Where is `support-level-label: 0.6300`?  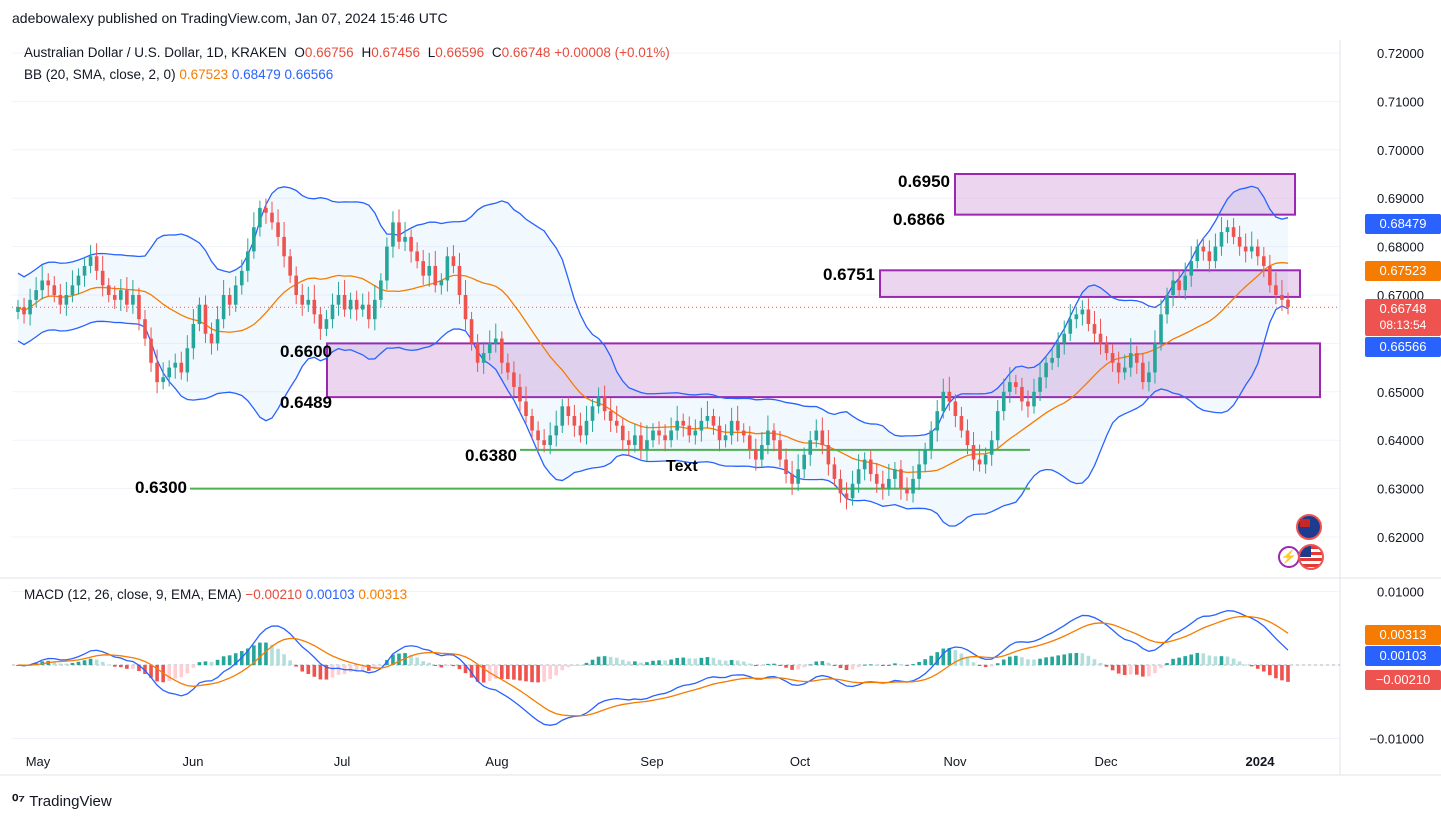 support-level-label: 0.6300 is located at coordinates (161, 487).